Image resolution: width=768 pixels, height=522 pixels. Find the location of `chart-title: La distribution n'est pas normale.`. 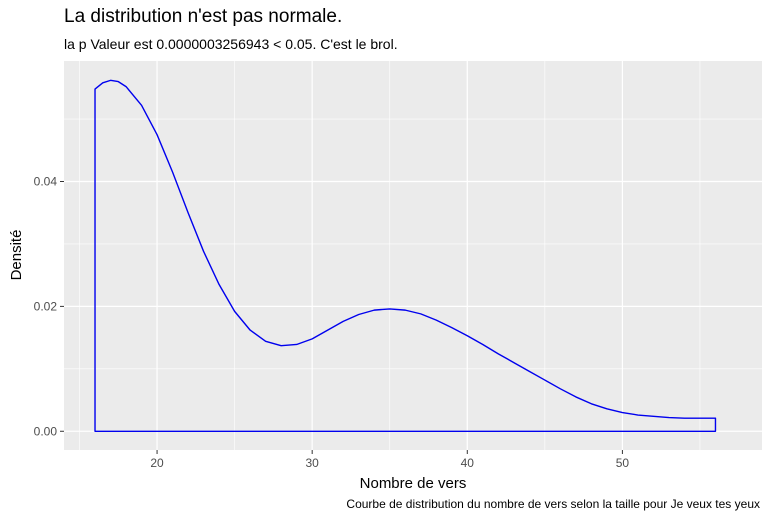

chart-title: La distribution n'est pas normale. is located at coordinates (203, 16).